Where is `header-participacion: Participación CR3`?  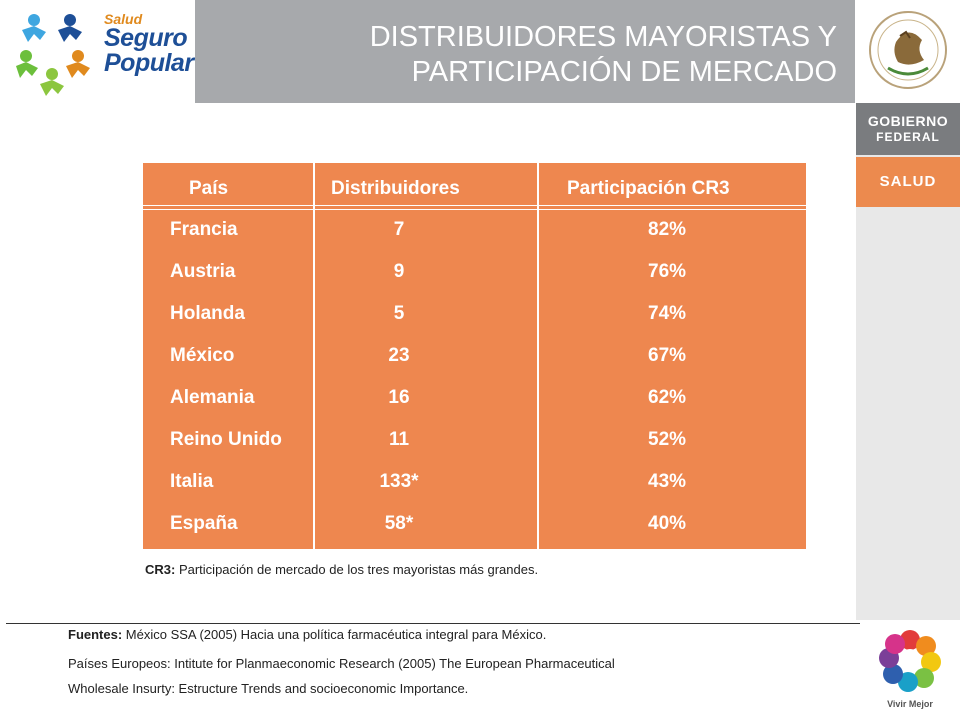 header-participacion: Participación CR3 is located at coordinates (648, 188).